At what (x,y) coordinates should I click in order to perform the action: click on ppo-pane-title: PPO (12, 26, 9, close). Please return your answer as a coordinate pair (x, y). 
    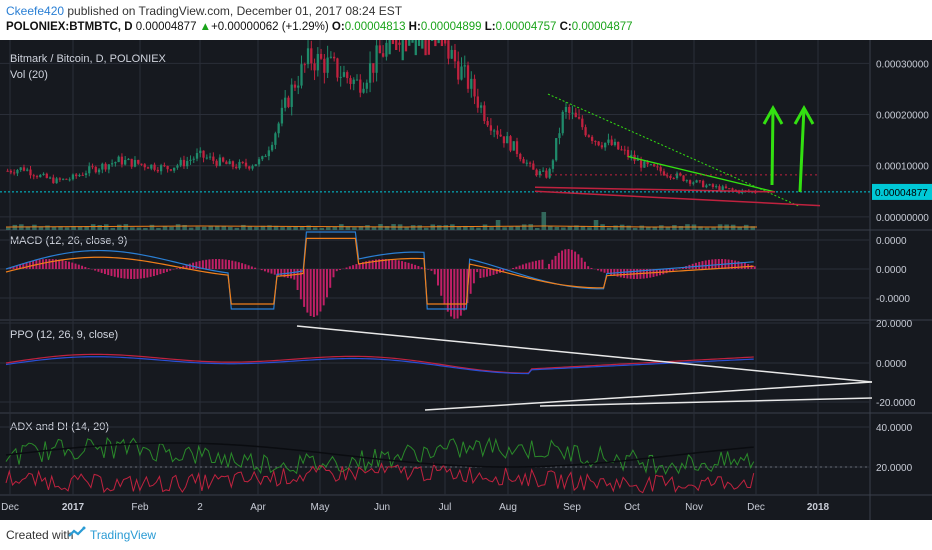
    Looking at the image, I should click on (64, 335).